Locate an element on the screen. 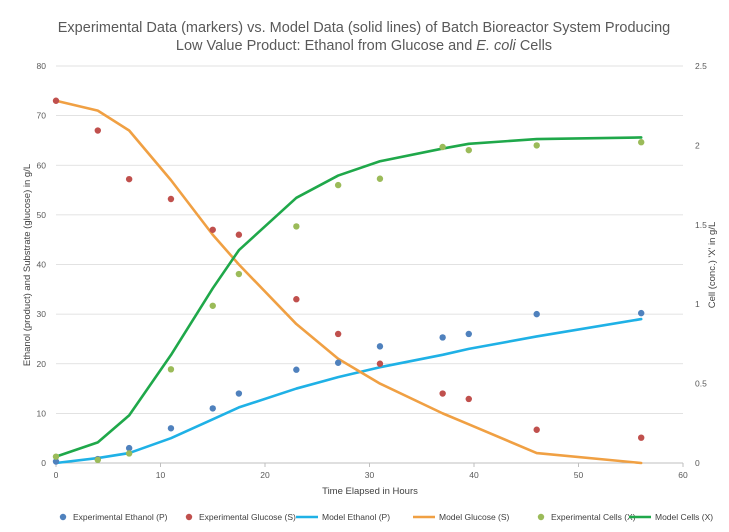  legend-label-5: Model Cells (X) is located at coordinates (684, 517).